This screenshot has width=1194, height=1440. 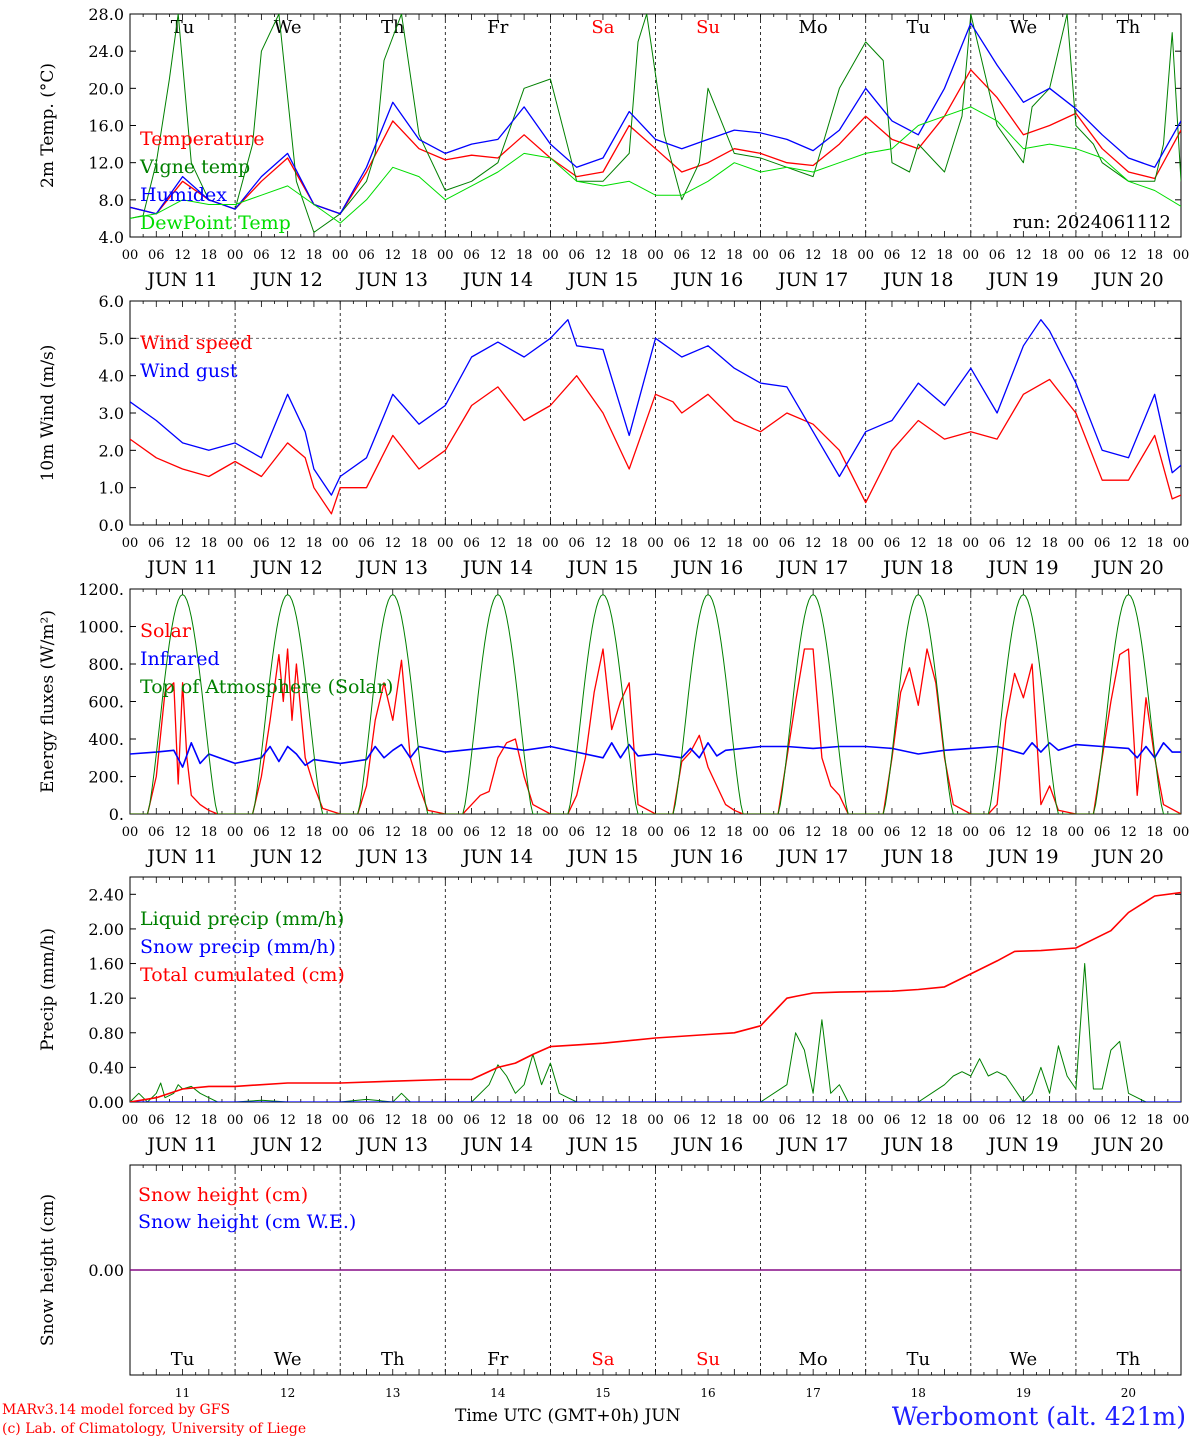 What do you see at coordinates (111, 488) in the screenshot?
I see `y-tick-label: 1.0` at bounding box center [111, 488].